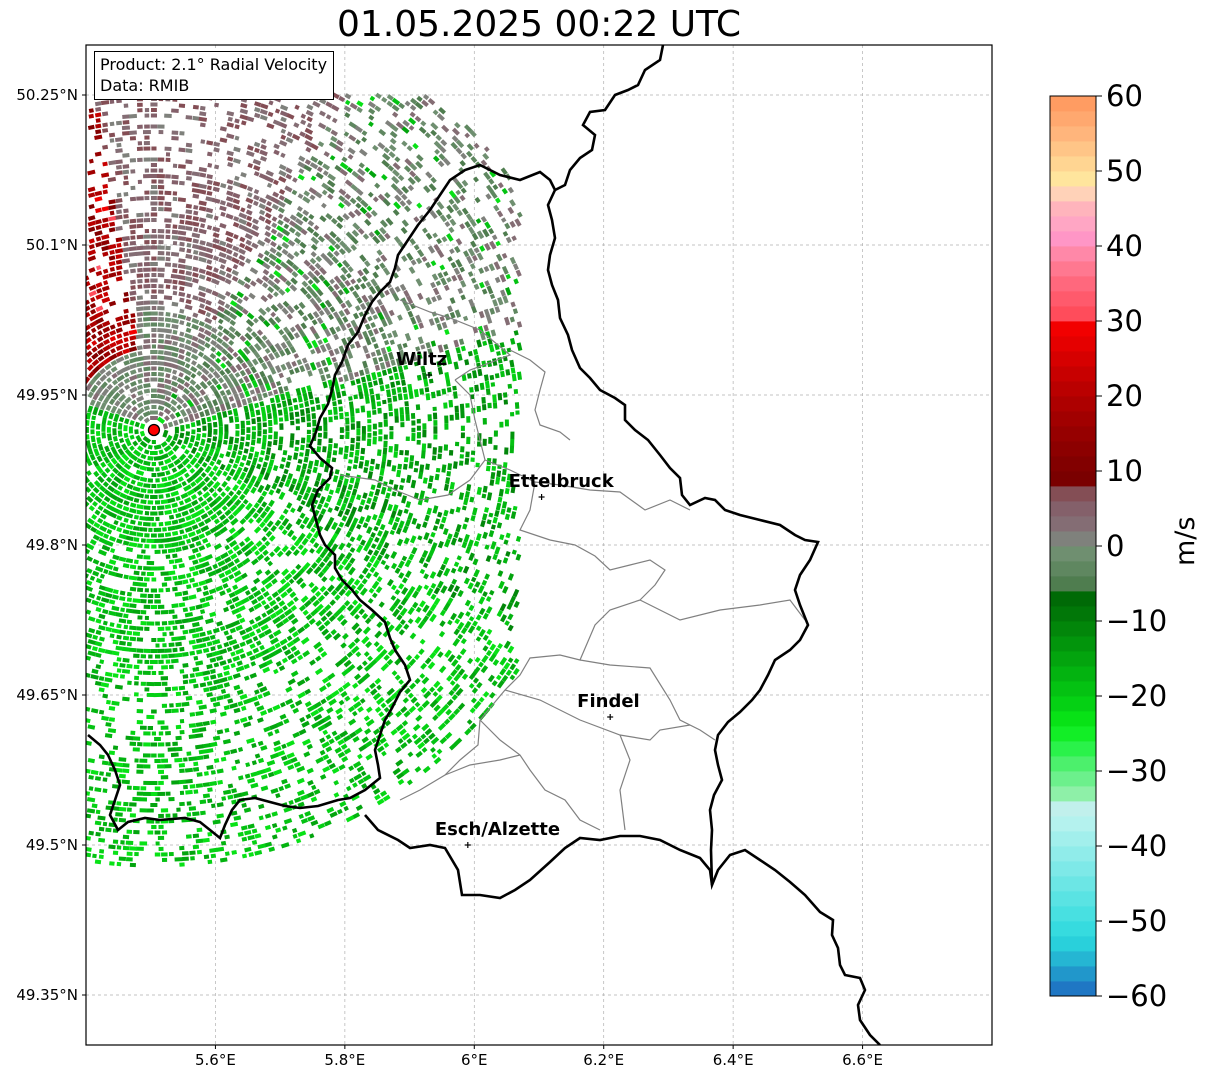  I want to click on colorbar-tick-label: −30, so click(1137, 771).